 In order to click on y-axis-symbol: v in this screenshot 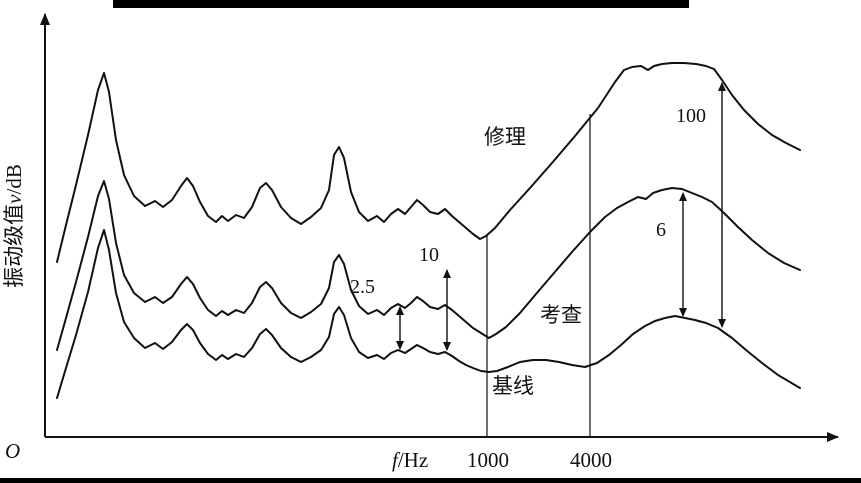, I will do `click(14, 199)`.